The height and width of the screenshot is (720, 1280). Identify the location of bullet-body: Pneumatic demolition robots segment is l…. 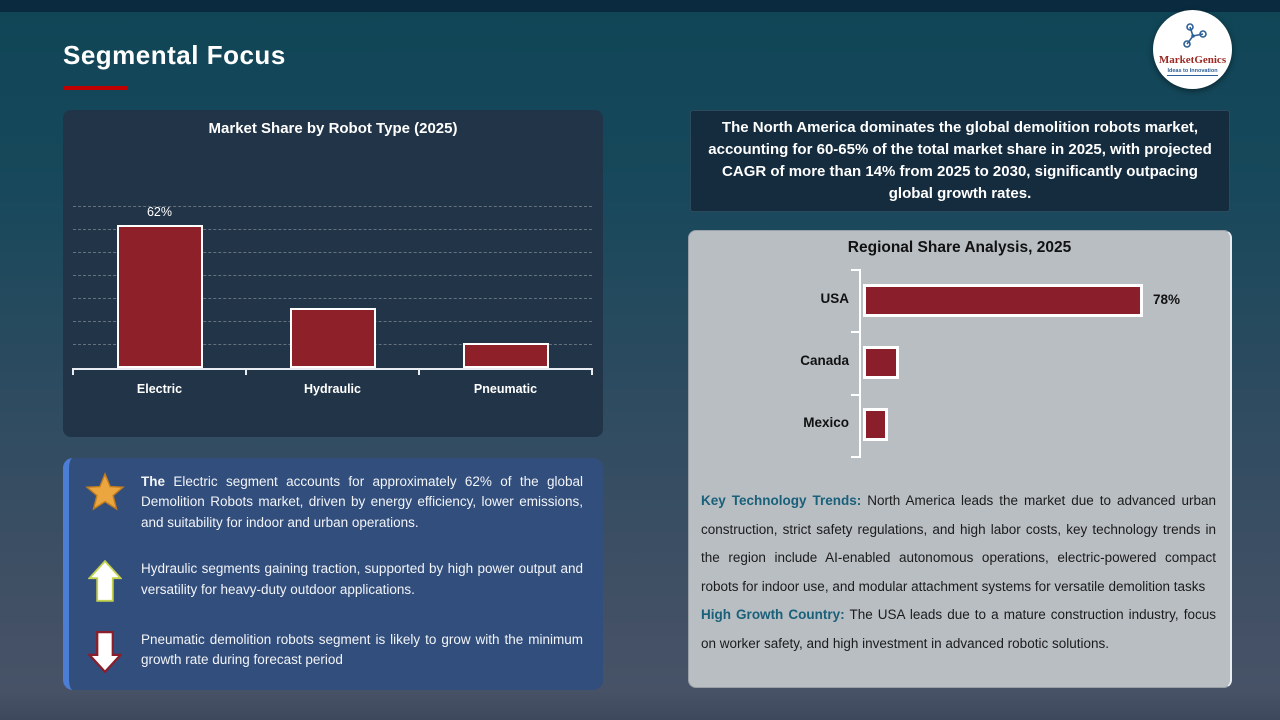
(362, 650).